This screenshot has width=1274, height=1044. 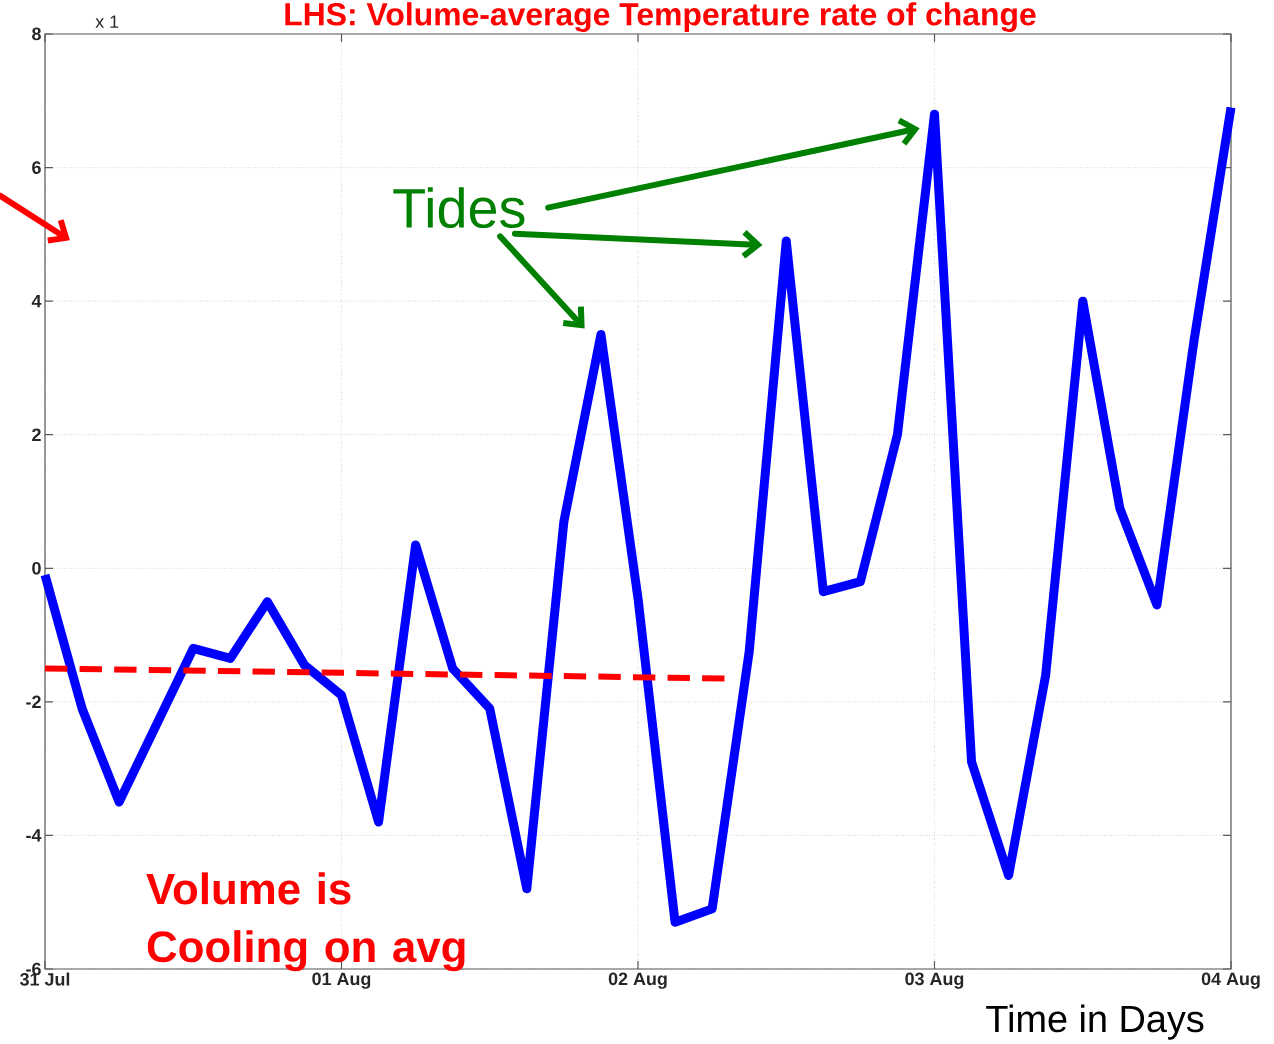 What do you see at coordinates (1095, 1022) in the screenshot?
I see `x-axis-title: Time in Days` at bounding box center [1095, 1022].